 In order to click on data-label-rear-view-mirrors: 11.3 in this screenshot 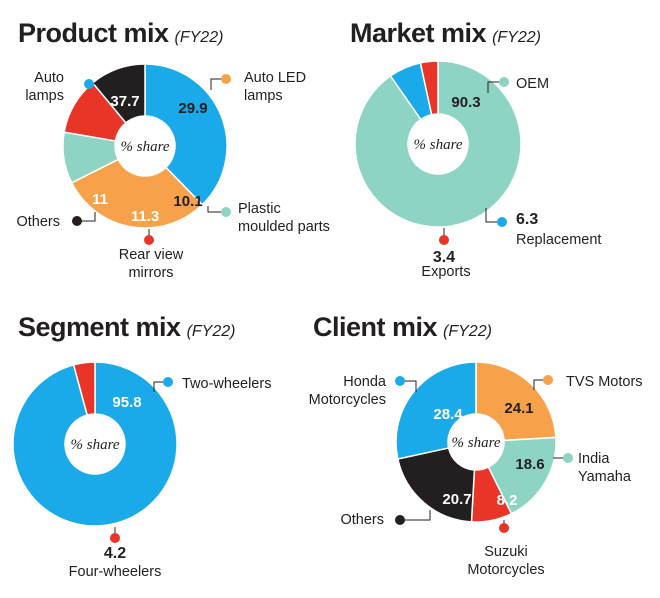, I will do `click(145, 216)`.